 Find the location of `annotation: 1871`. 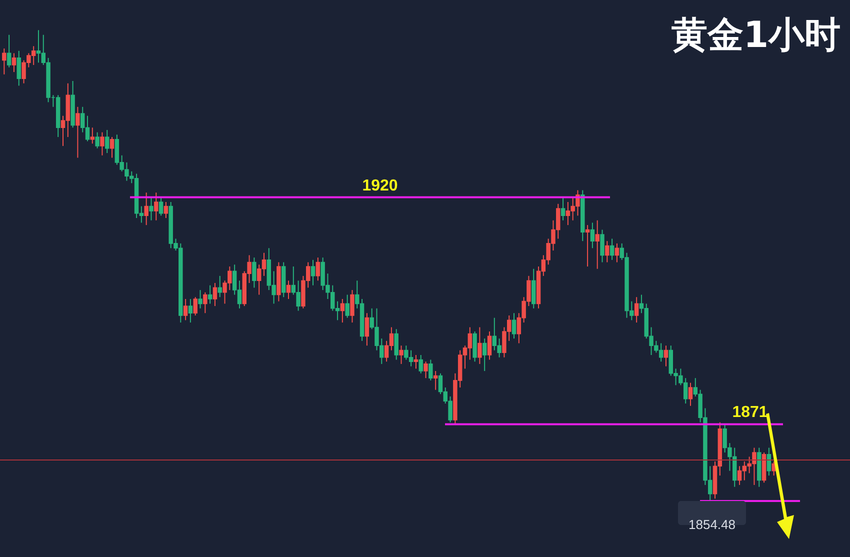

annotation: 1871 is located at coordinates (750, 413).